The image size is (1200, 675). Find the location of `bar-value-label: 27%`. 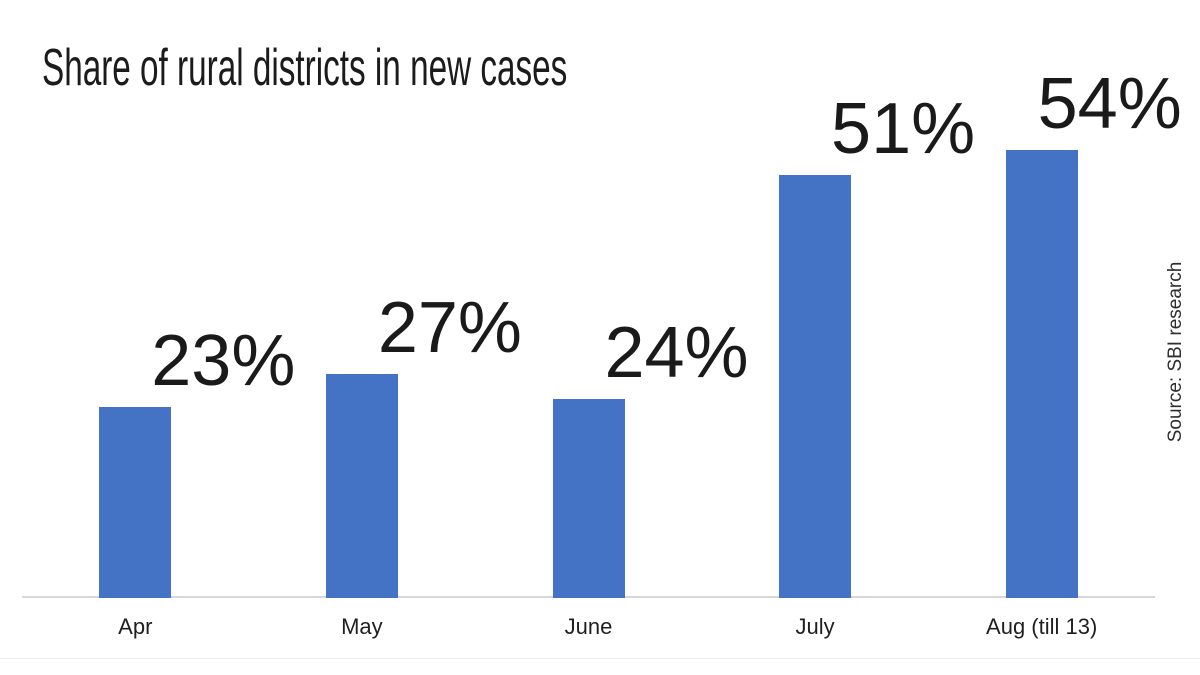

bar-value-label: 27% is located at coordinates (449, 327).